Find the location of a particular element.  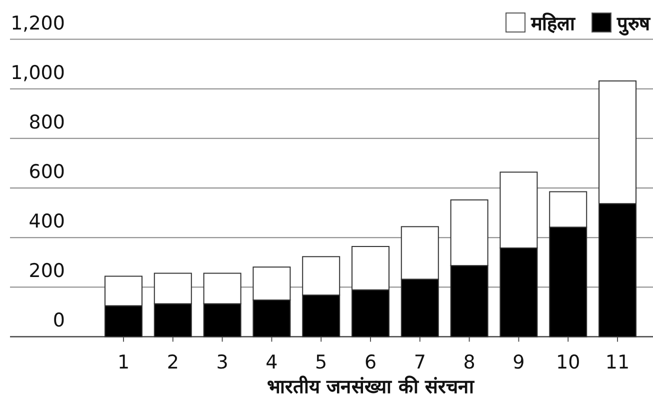

text: महिला is located at coordinates (553, 23).